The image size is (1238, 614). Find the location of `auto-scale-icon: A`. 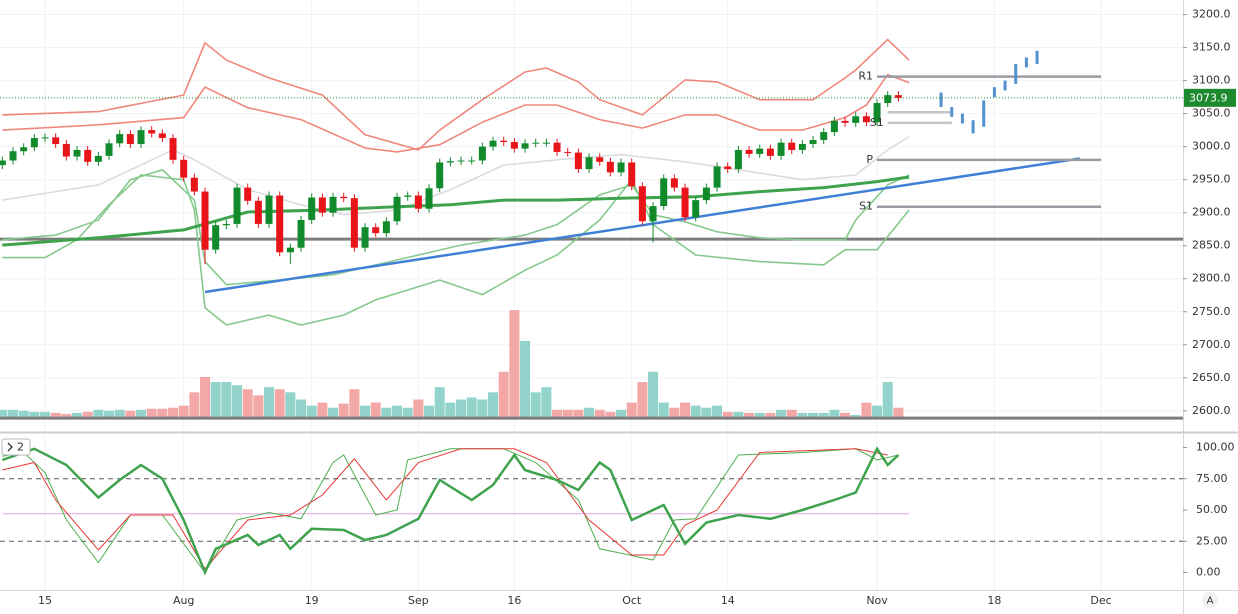

auto-scale-icon: A is located at coordinates (1210, 601).